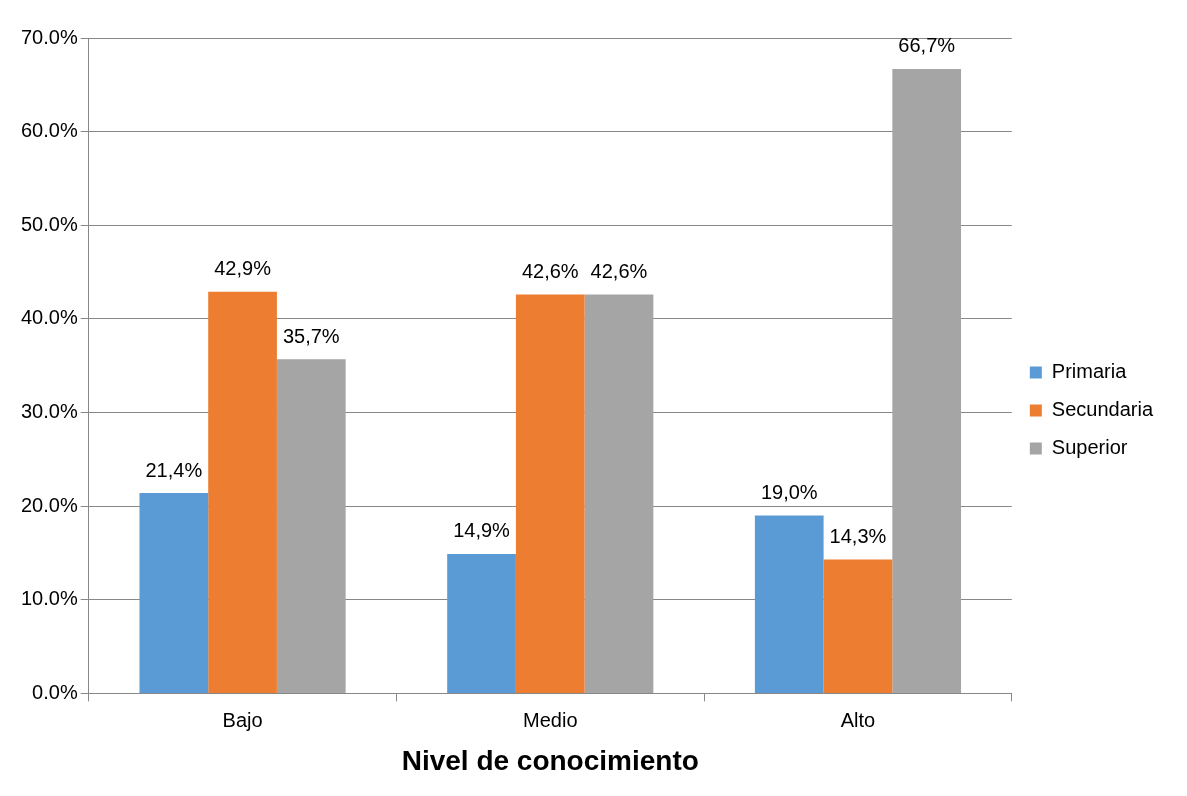 Image resolution: width=1187 pixels, height=796 pixels. Describe the element at coordinates (174, 469) in the screenshot. I see `data-label: 21,4%` at that location.